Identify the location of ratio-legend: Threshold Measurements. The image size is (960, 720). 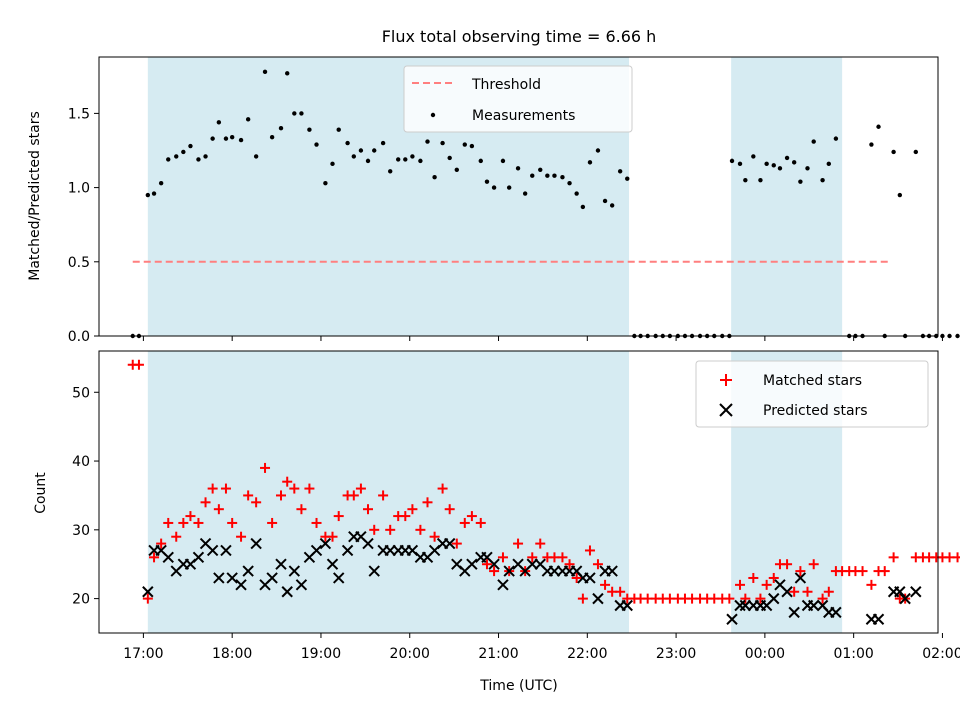
(518, 99).